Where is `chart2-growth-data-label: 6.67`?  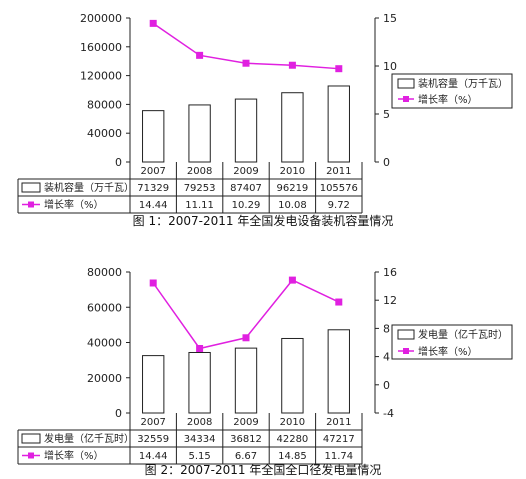
chart2-growth-data-label: 6.67 is located at coordinates (246, 456).